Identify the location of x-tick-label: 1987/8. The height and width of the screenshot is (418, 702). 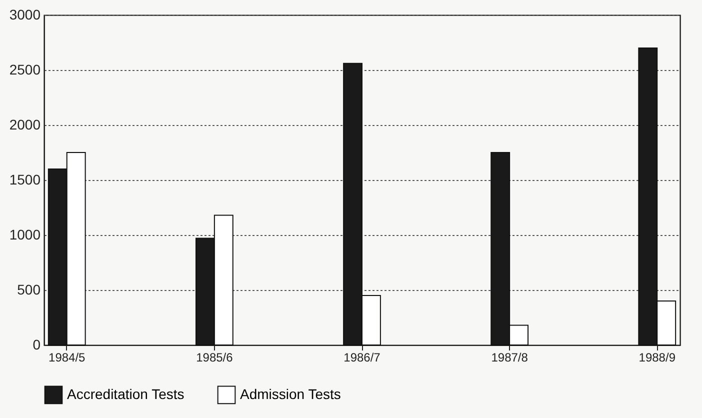
(509, 357).